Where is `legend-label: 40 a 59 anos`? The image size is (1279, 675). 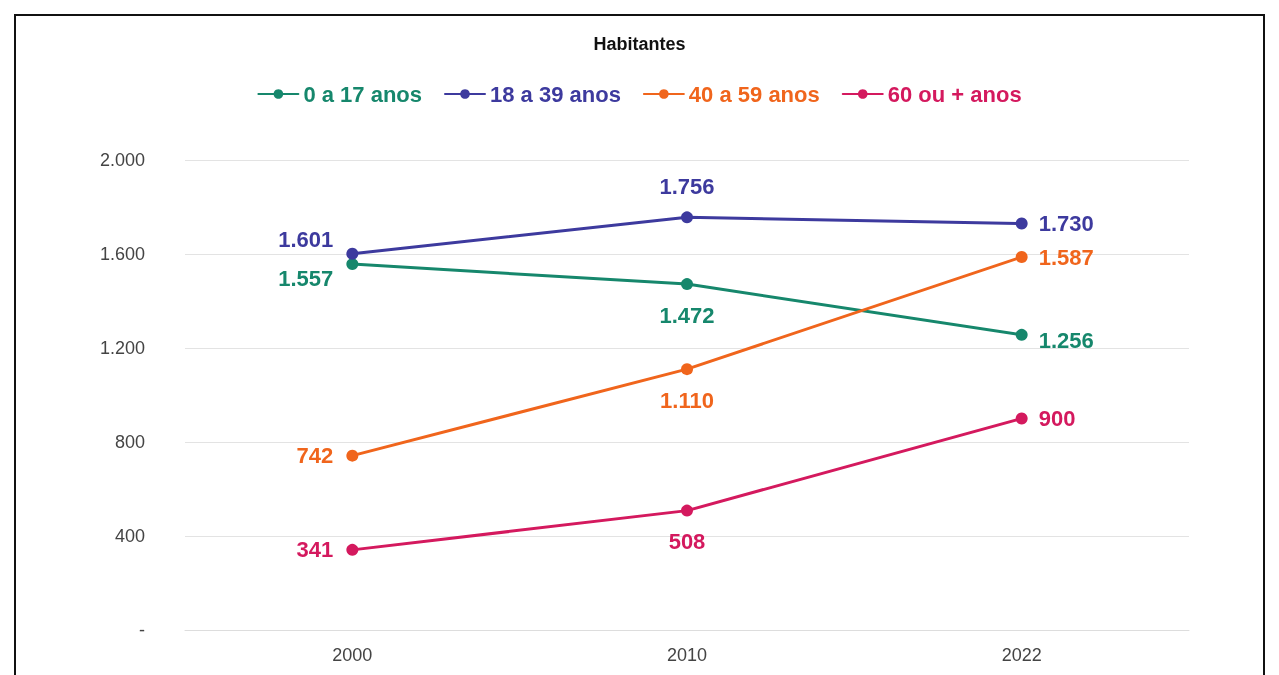
legend-label: 40 a 59 anos is located at coordinates (754, 94).